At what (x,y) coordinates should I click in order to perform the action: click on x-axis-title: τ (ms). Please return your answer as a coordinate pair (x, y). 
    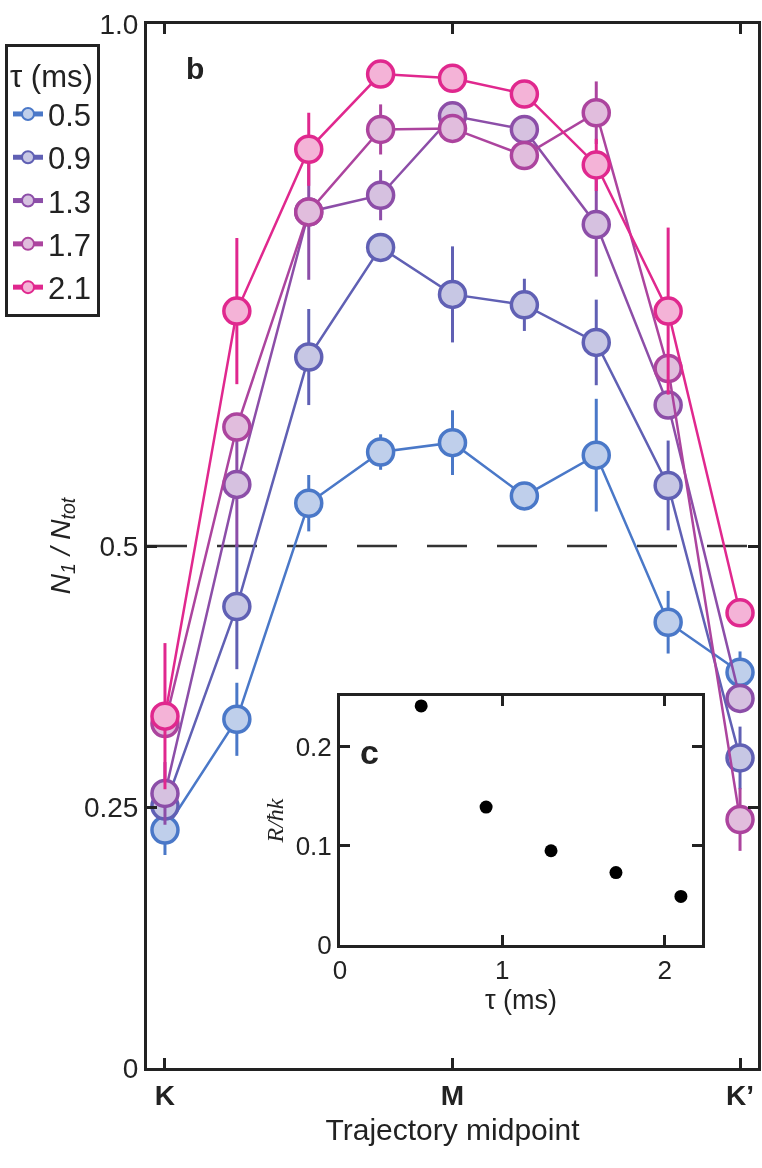
    Looking at the image, I should click on (521, 1000).